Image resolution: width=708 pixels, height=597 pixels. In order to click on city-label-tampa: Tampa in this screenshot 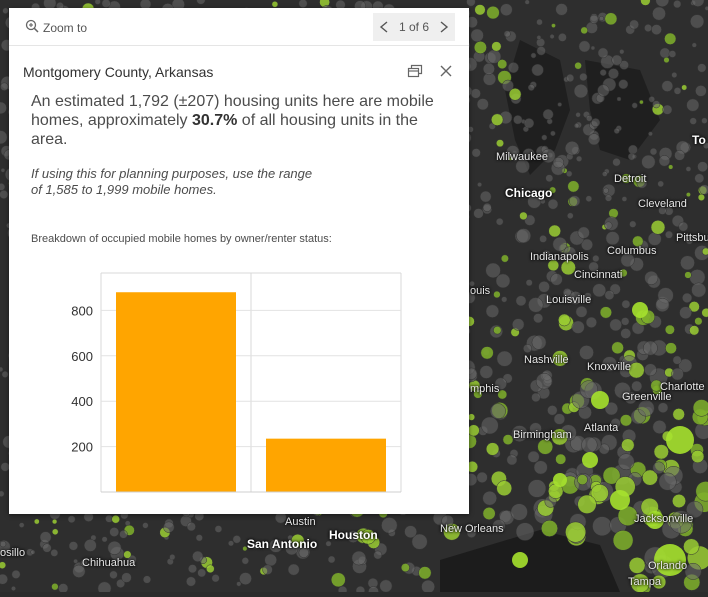, I will do `click(644, 582)`.